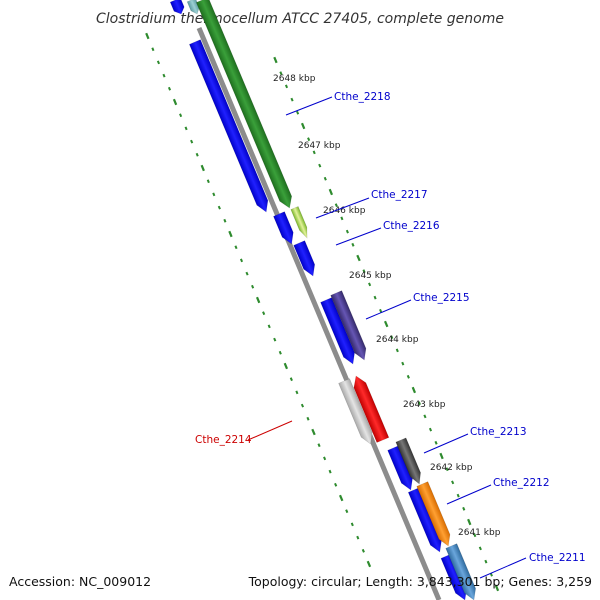 The image size is (600, 600). I want to click on kbp-label: 2648 kbp, so click(294, 79).